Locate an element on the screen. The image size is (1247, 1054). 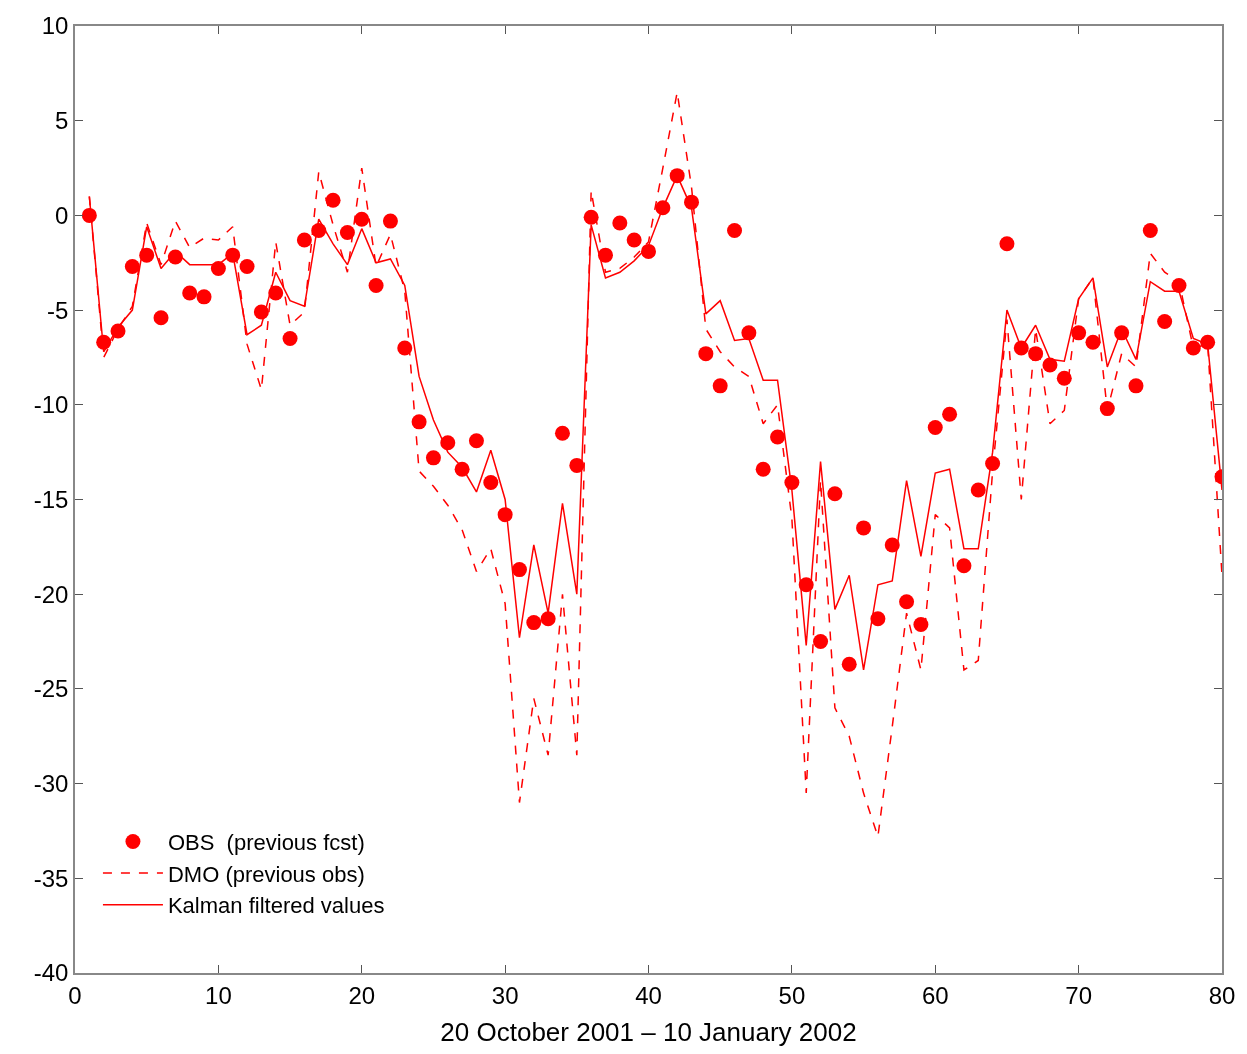
x-tick-label: 10 is located at coordinates (218, 995).